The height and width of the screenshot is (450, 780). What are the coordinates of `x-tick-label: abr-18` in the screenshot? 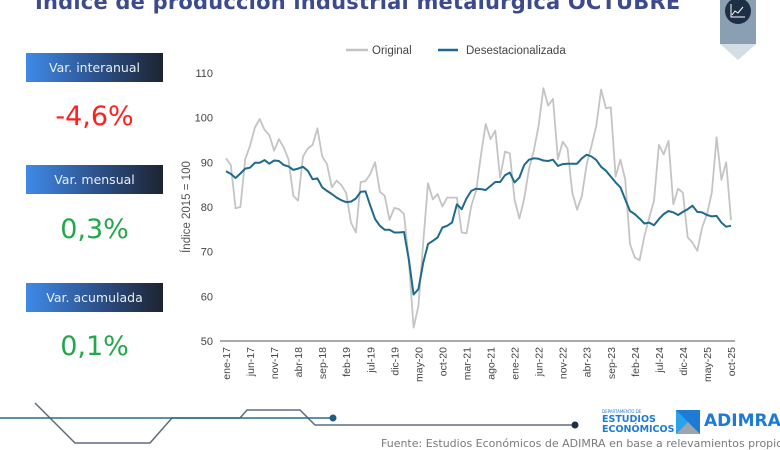 It's located at (299, 362).